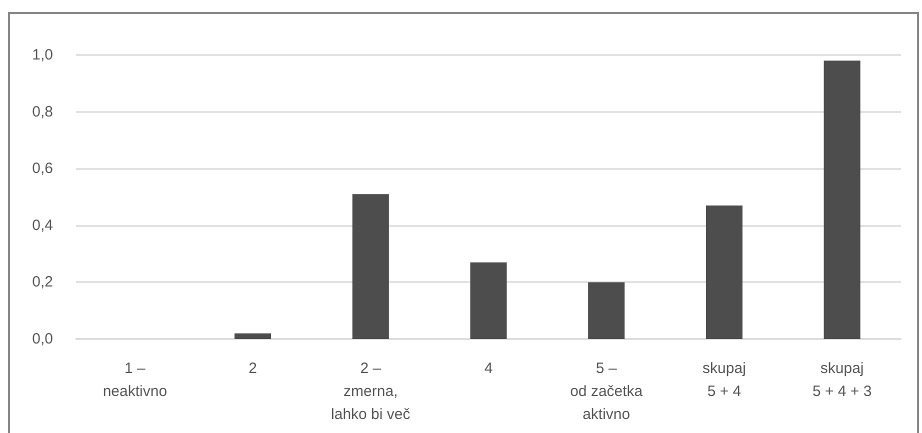 The width and height of the screenshot is (922, 433). I want to click on y-tick-label: 0,4, so click(42, 225).